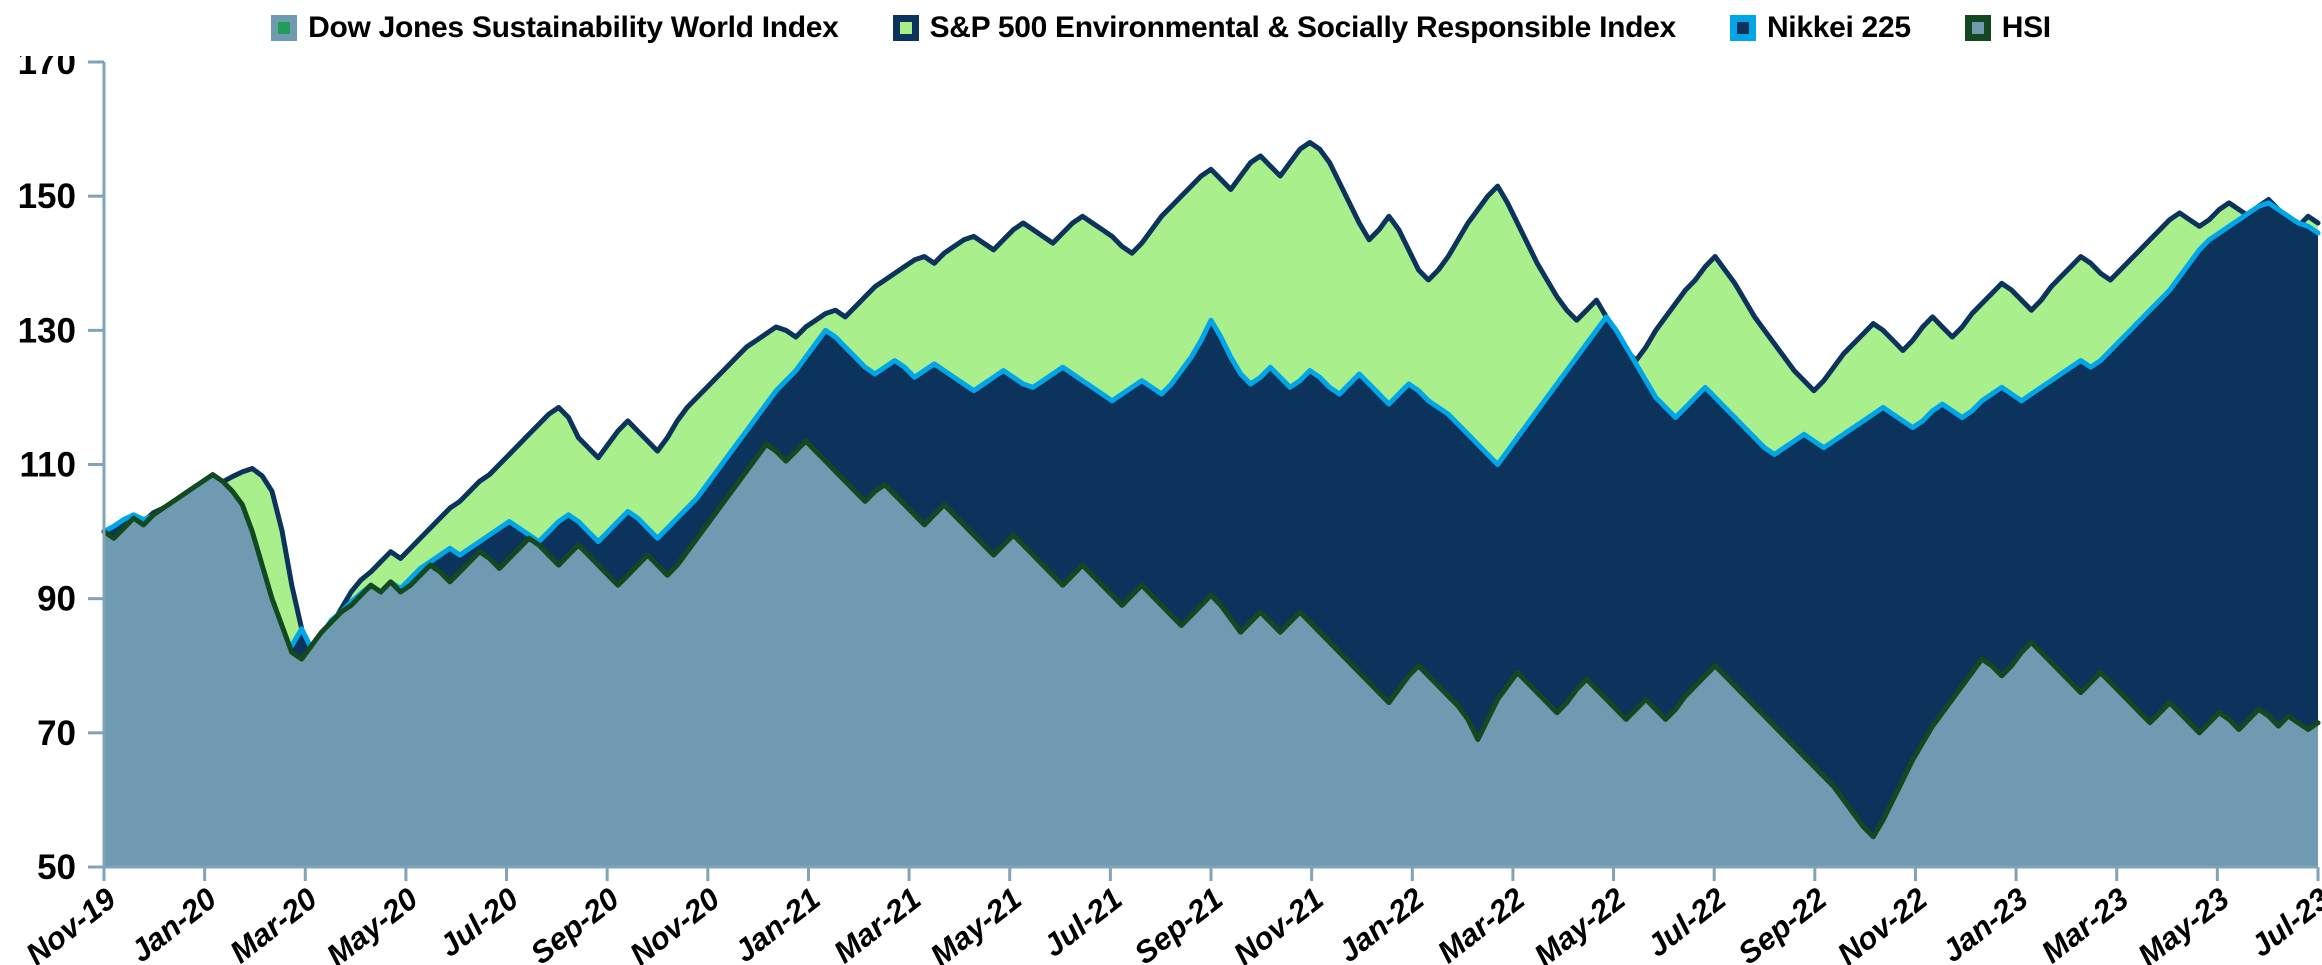  Describe the element at coordinates (1686, 922) in the screenshot. I see `x-tick-label-16: Jul-22` at that location.